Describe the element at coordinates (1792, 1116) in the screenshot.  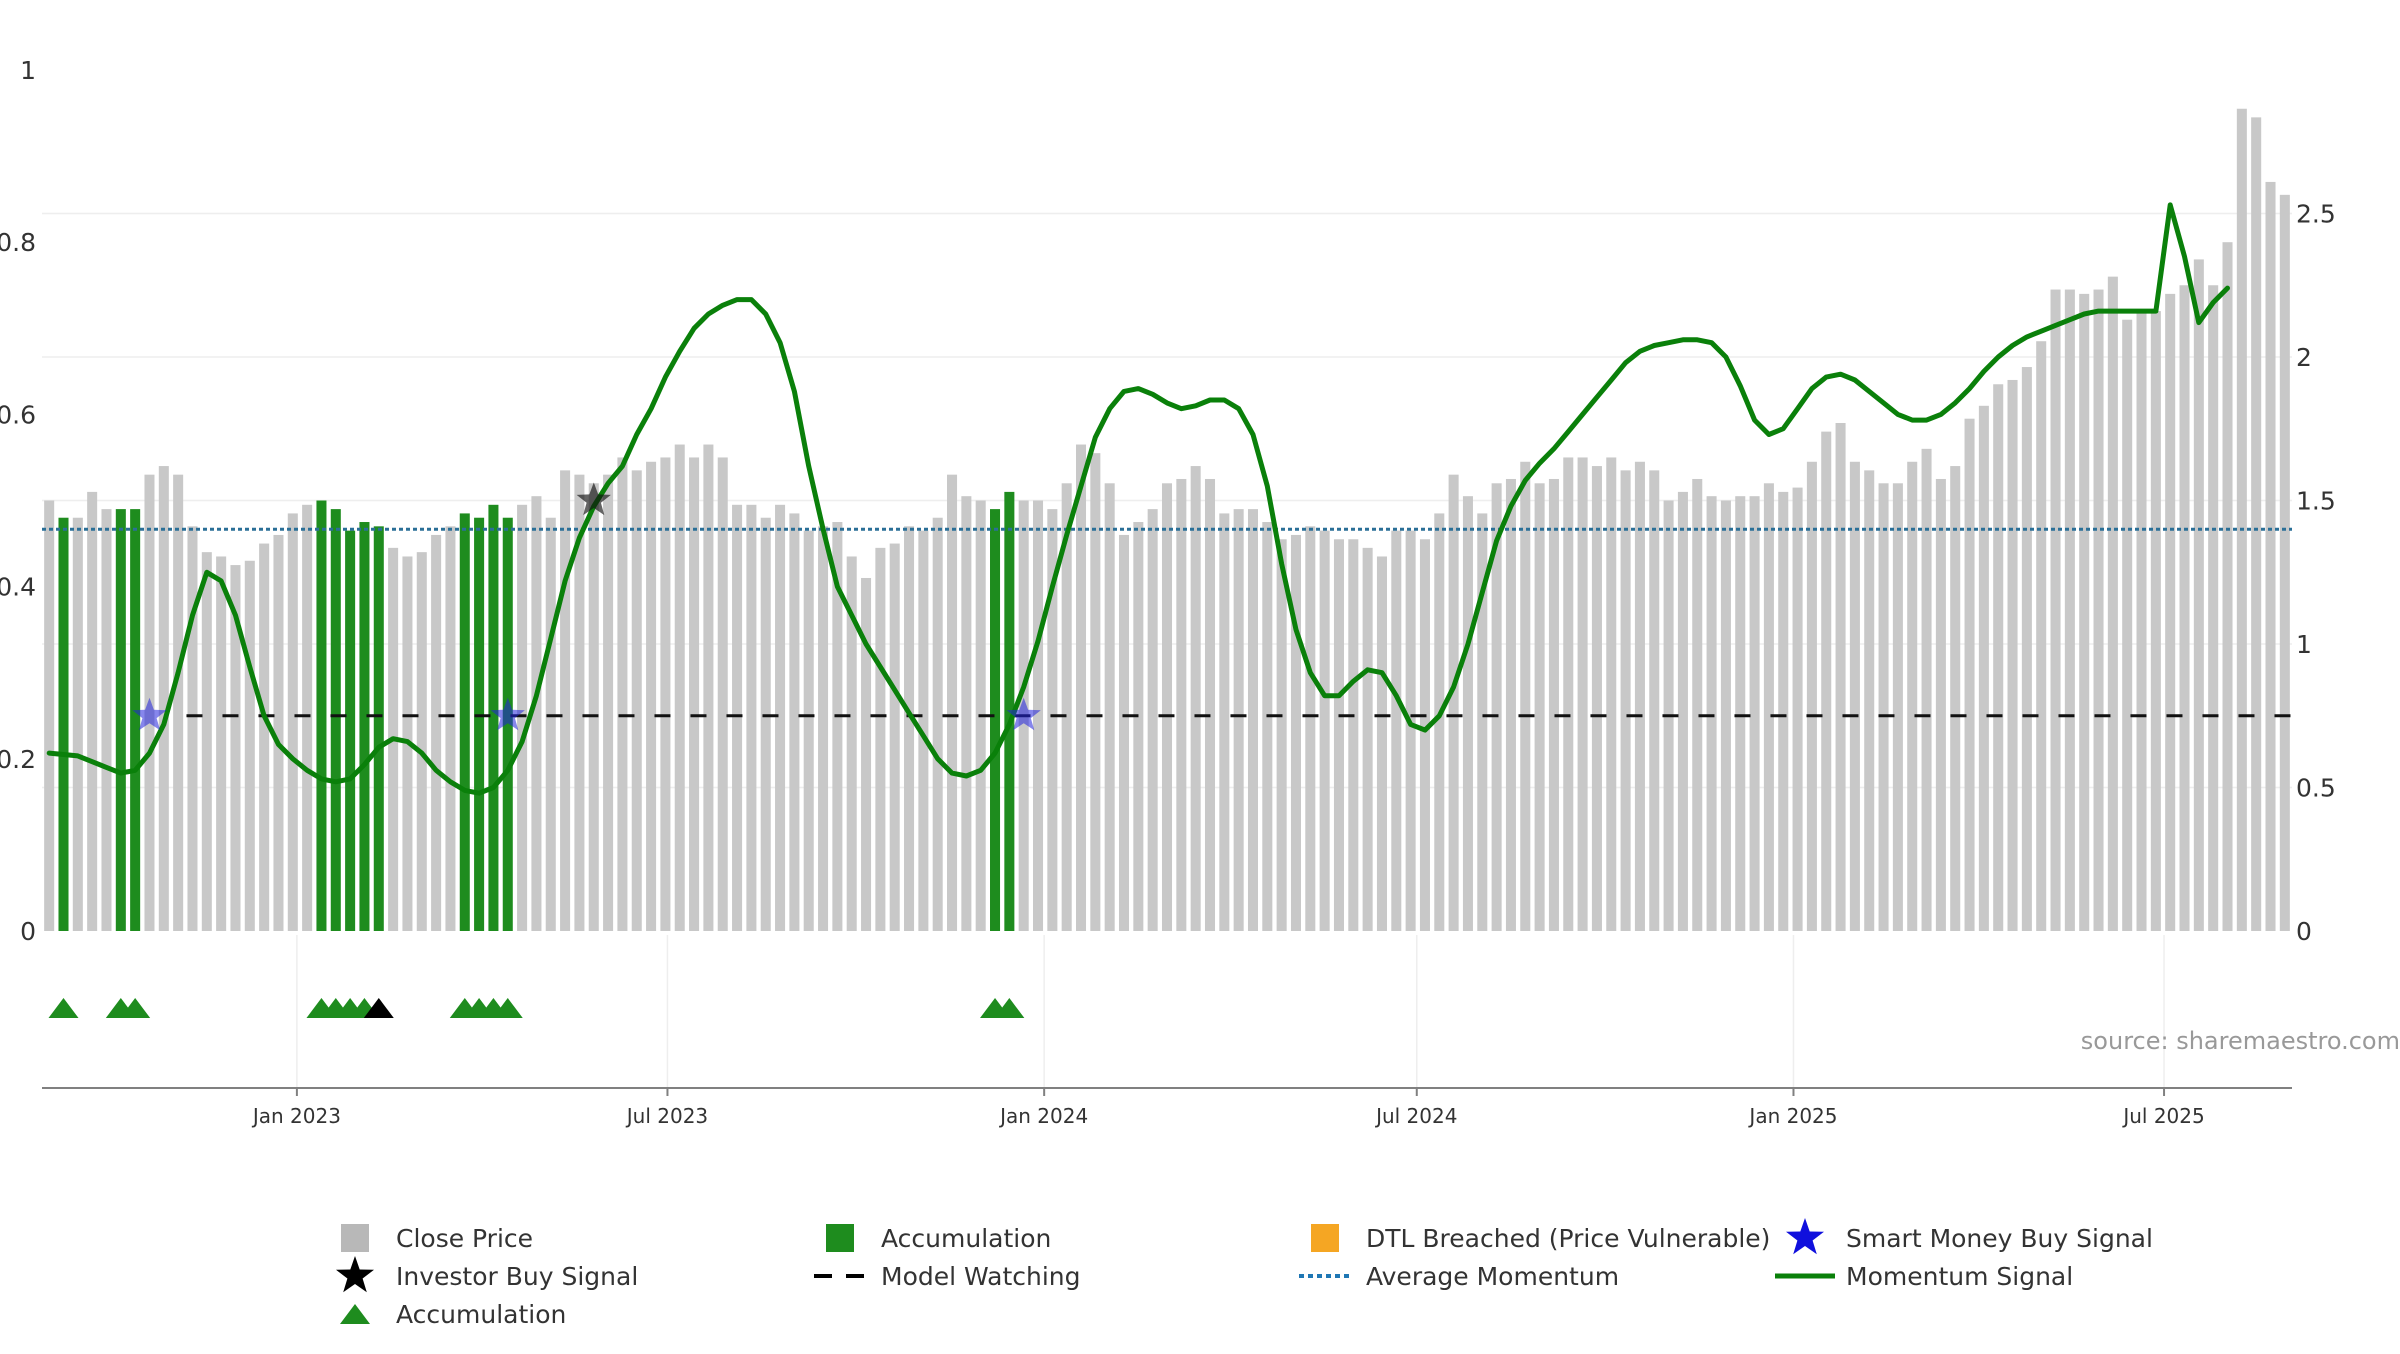
I see `x-tick-label: Jan 2025` at that location.